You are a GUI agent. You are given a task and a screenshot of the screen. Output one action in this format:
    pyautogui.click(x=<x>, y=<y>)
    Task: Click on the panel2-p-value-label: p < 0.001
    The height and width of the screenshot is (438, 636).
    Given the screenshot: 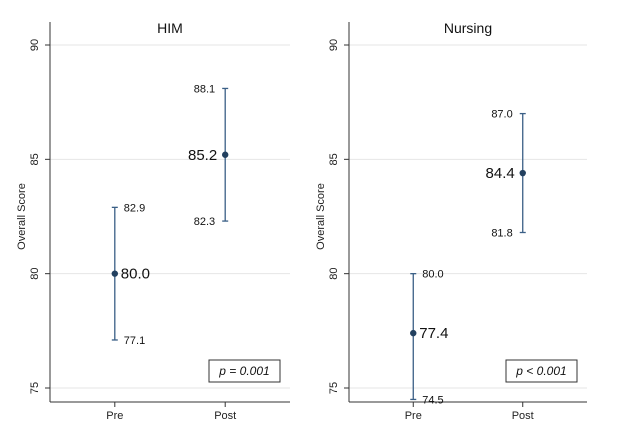 What is the action you would take?
    pyautogui.click(x=540, y=371)
    